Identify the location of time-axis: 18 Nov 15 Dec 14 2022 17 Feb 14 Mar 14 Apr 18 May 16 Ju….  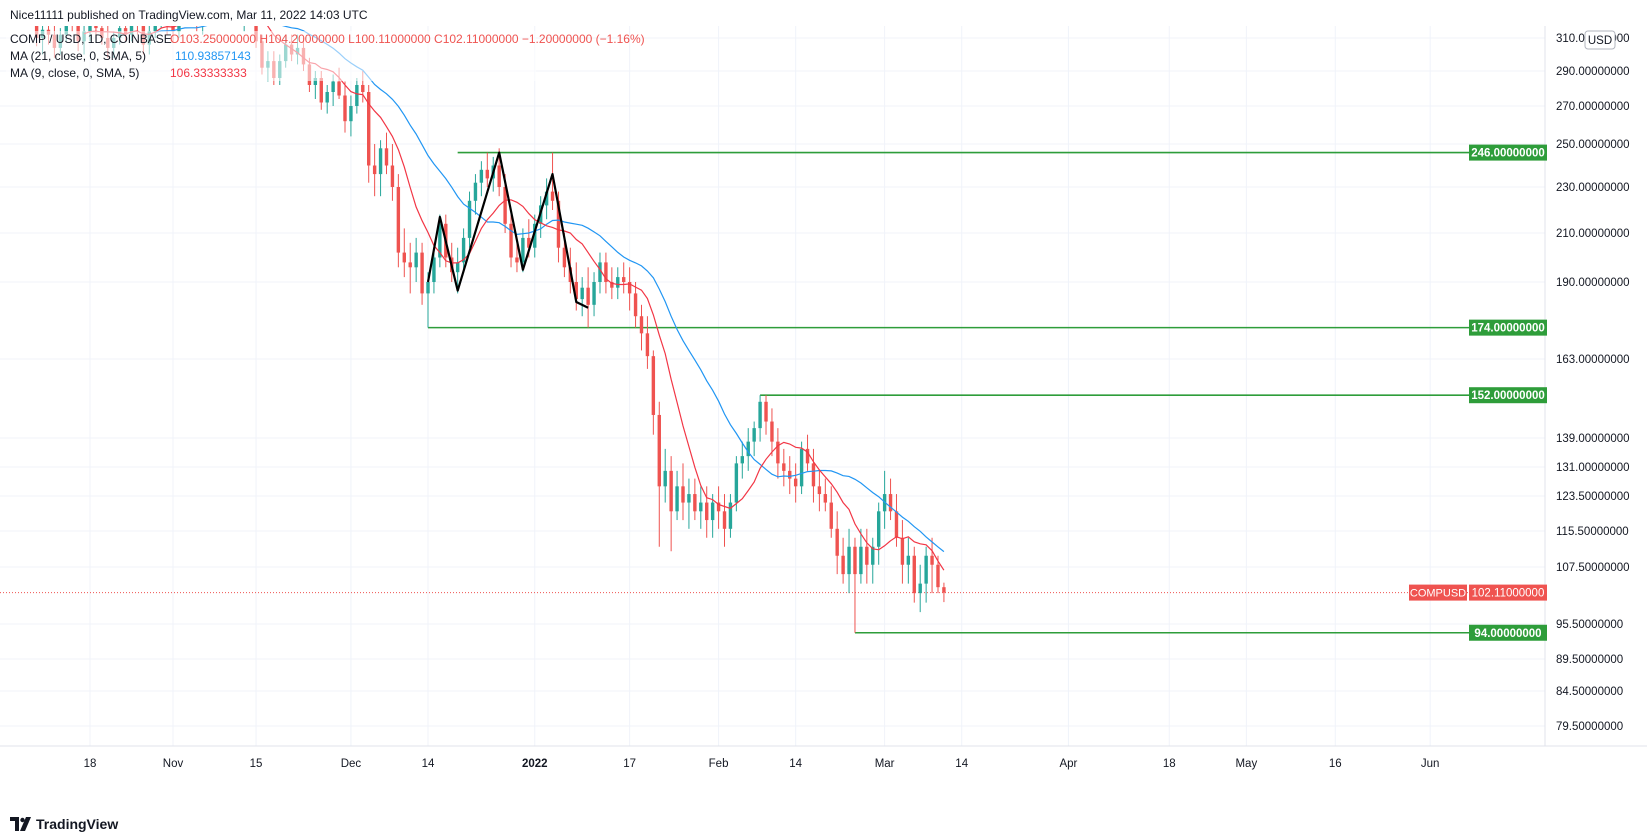
(762, 764).